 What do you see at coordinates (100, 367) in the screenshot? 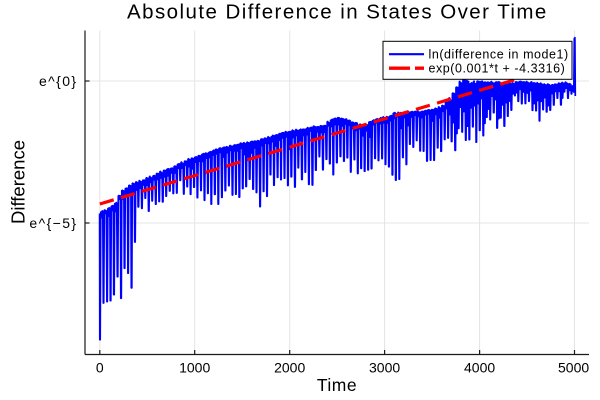
I see `svg-text: 0` at bounding box center [100, 367].